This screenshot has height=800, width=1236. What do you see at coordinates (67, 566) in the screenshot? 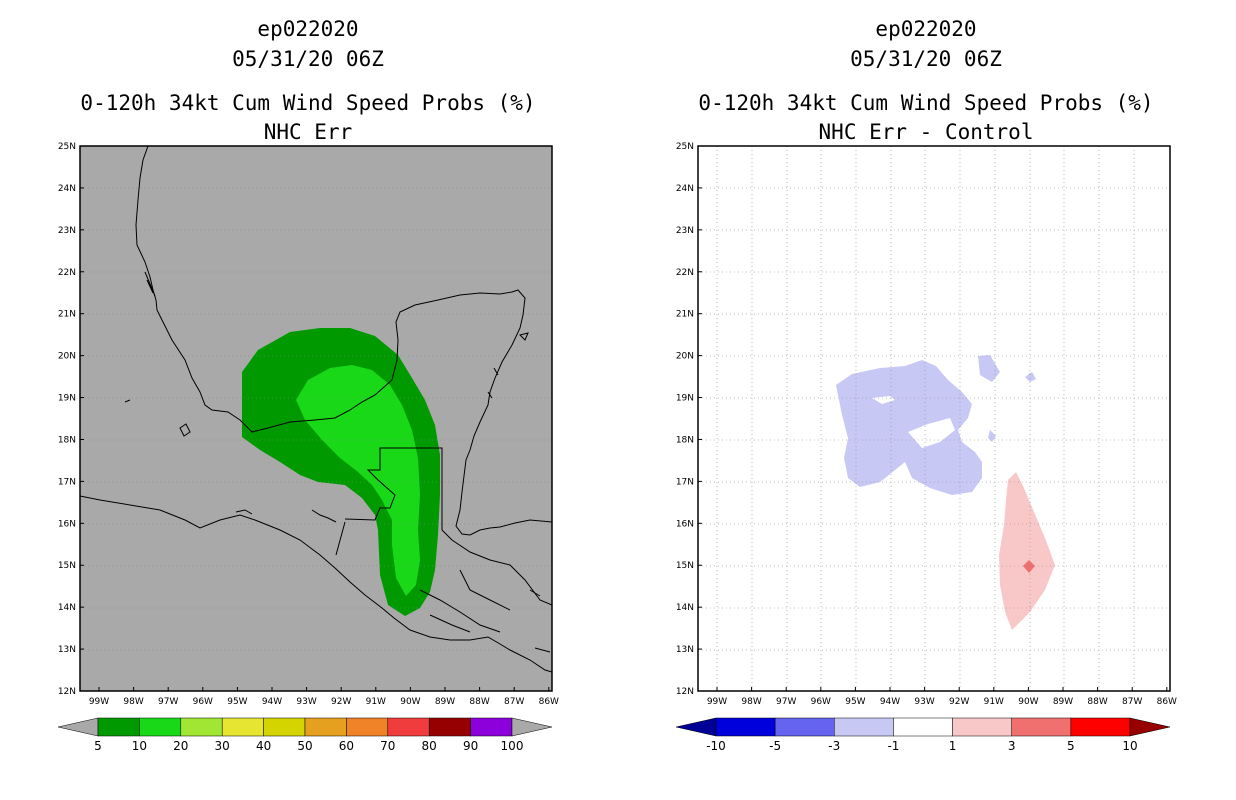
I see `lat-label: 15N` at bounding box center [67, 566].